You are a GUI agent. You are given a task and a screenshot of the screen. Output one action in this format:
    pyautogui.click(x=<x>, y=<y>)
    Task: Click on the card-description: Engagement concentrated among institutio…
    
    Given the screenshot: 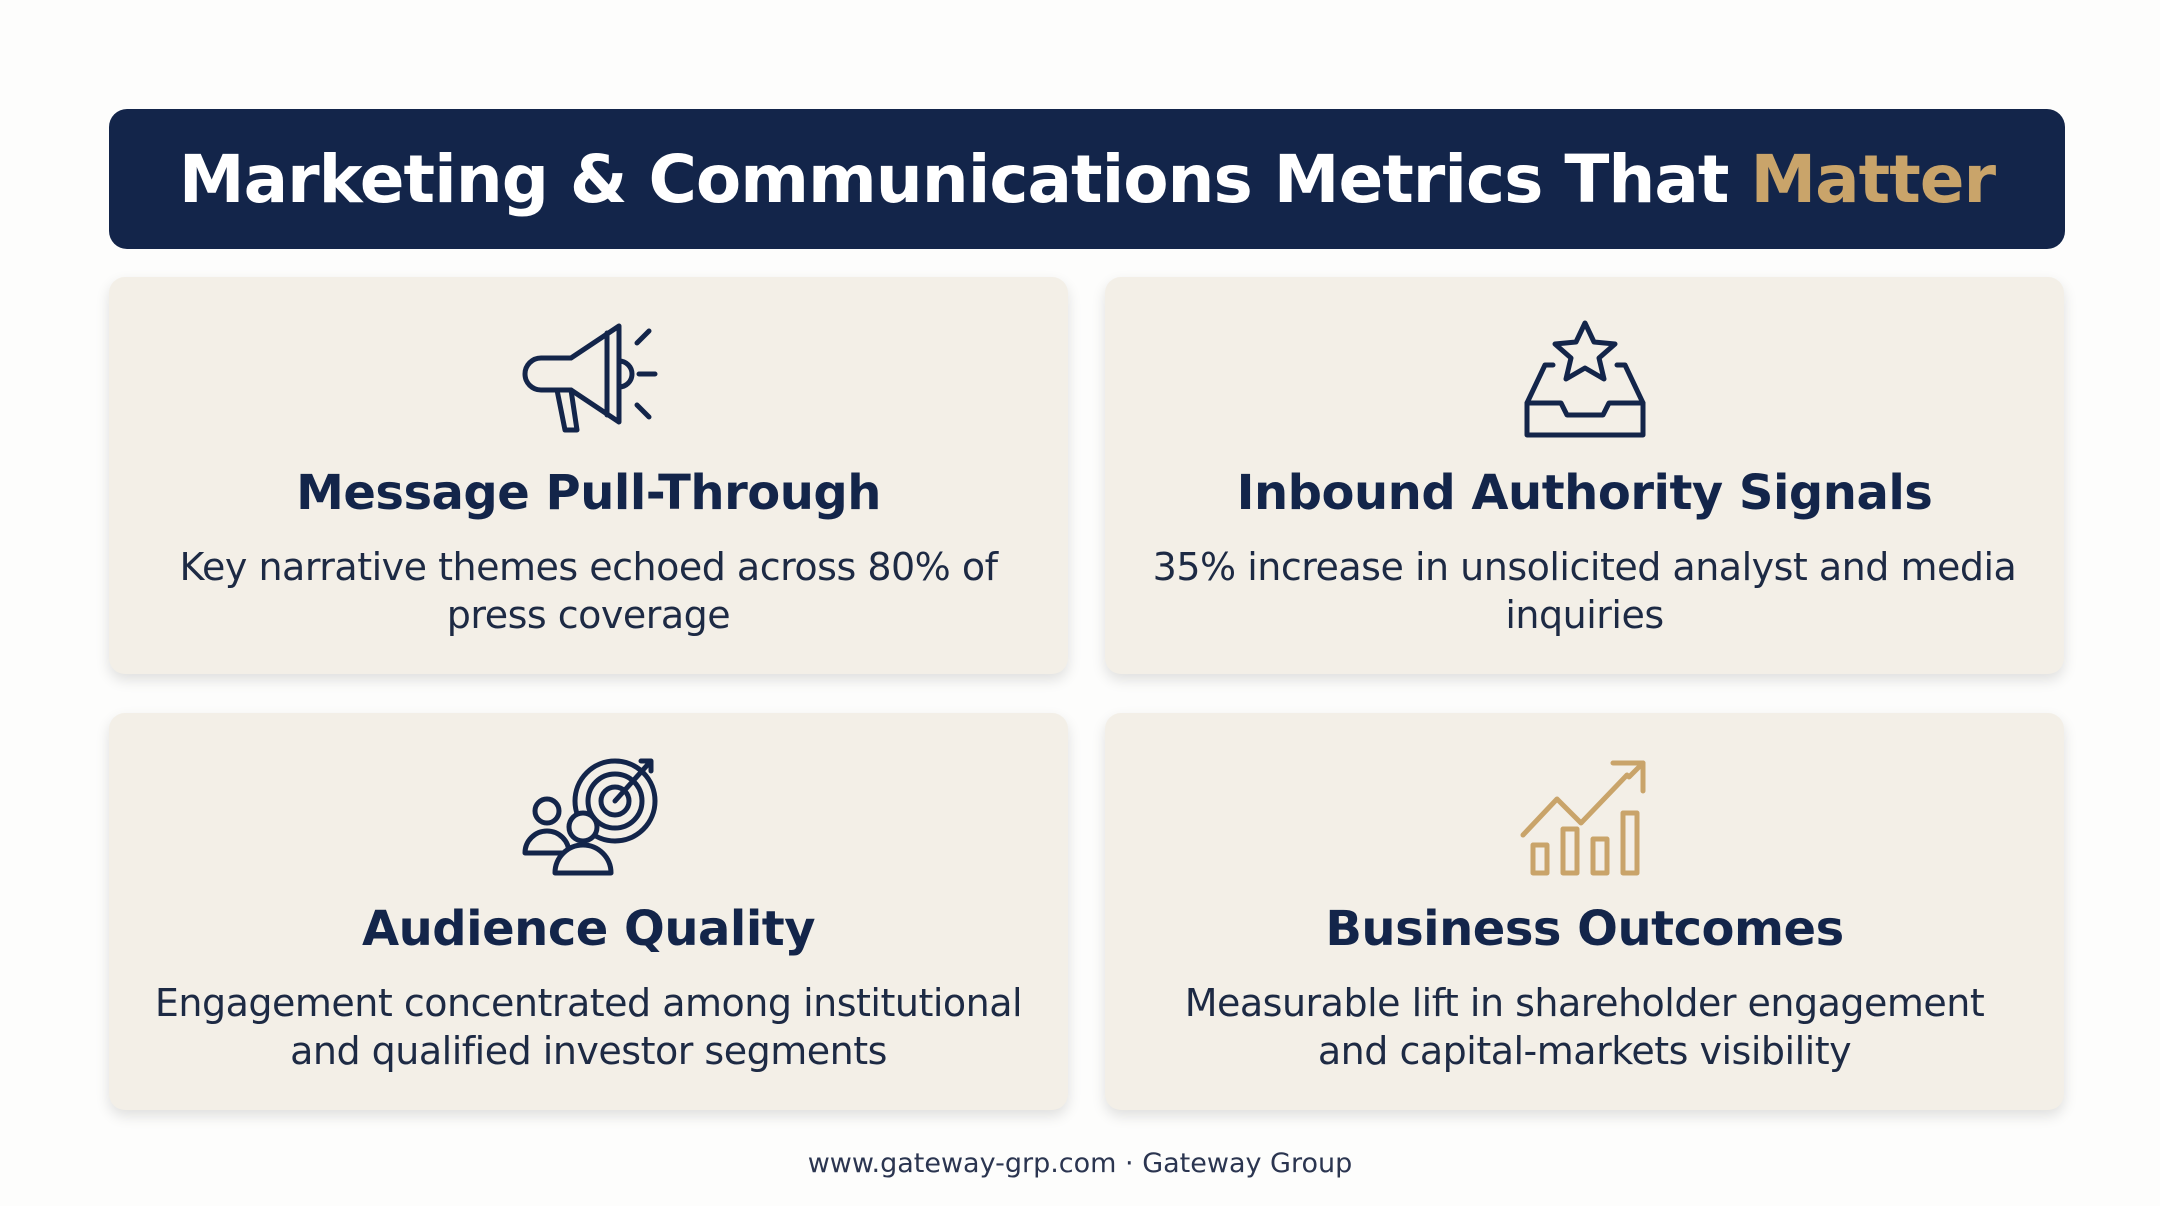 What is the action you would take?
    pyautogui.click(x=588, y=1027)
    